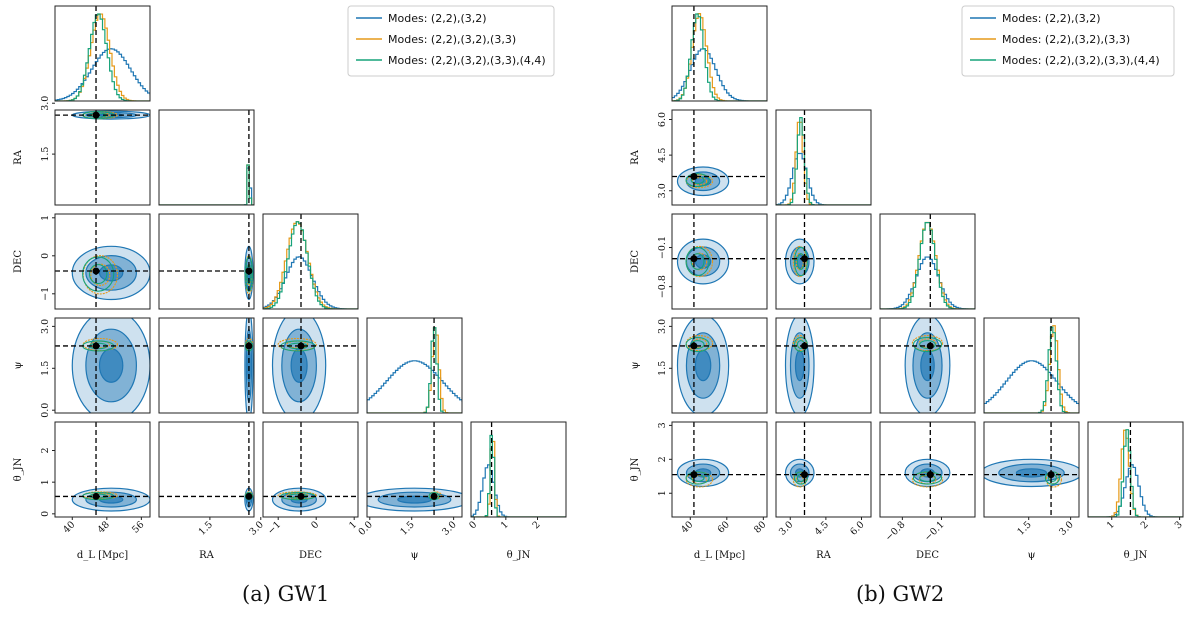 Image resolution: width=1188 pixels, height=621 pixels. What do you see at coordinates (895, 531) in the screenshot?
I see `x-tick-label: −0.8` at bounding box center [895, 531].